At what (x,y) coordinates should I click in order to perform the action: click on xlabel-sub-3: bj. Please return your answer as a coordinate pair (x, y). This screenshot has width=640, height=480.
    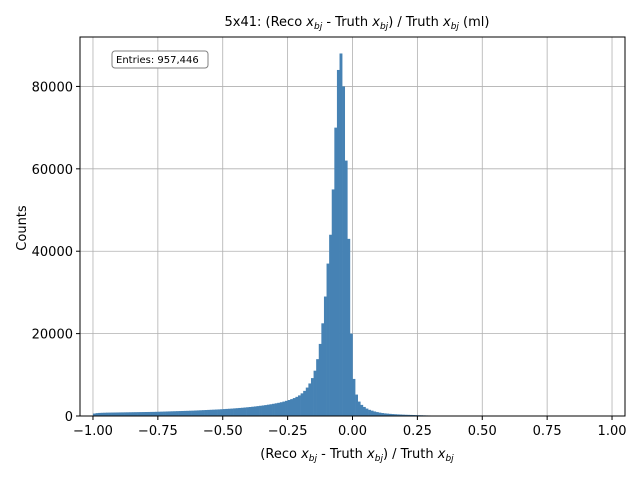
    Looking at the image, I should click on (449, 459).